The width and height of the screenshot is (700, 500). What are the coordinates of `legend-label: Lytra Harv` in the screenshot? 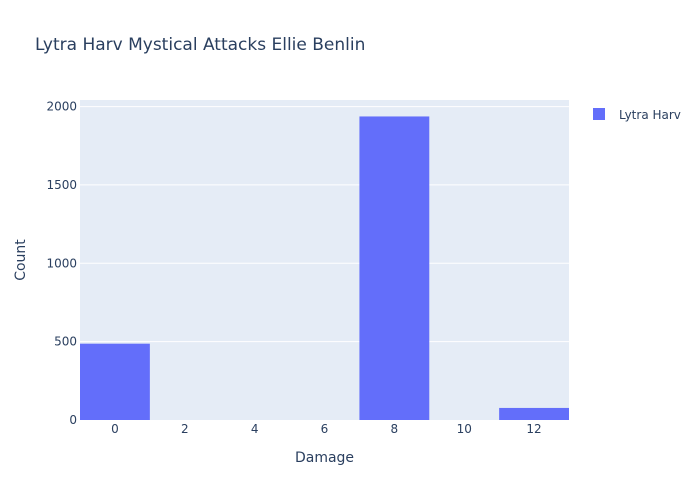 It's located at (650, 115).